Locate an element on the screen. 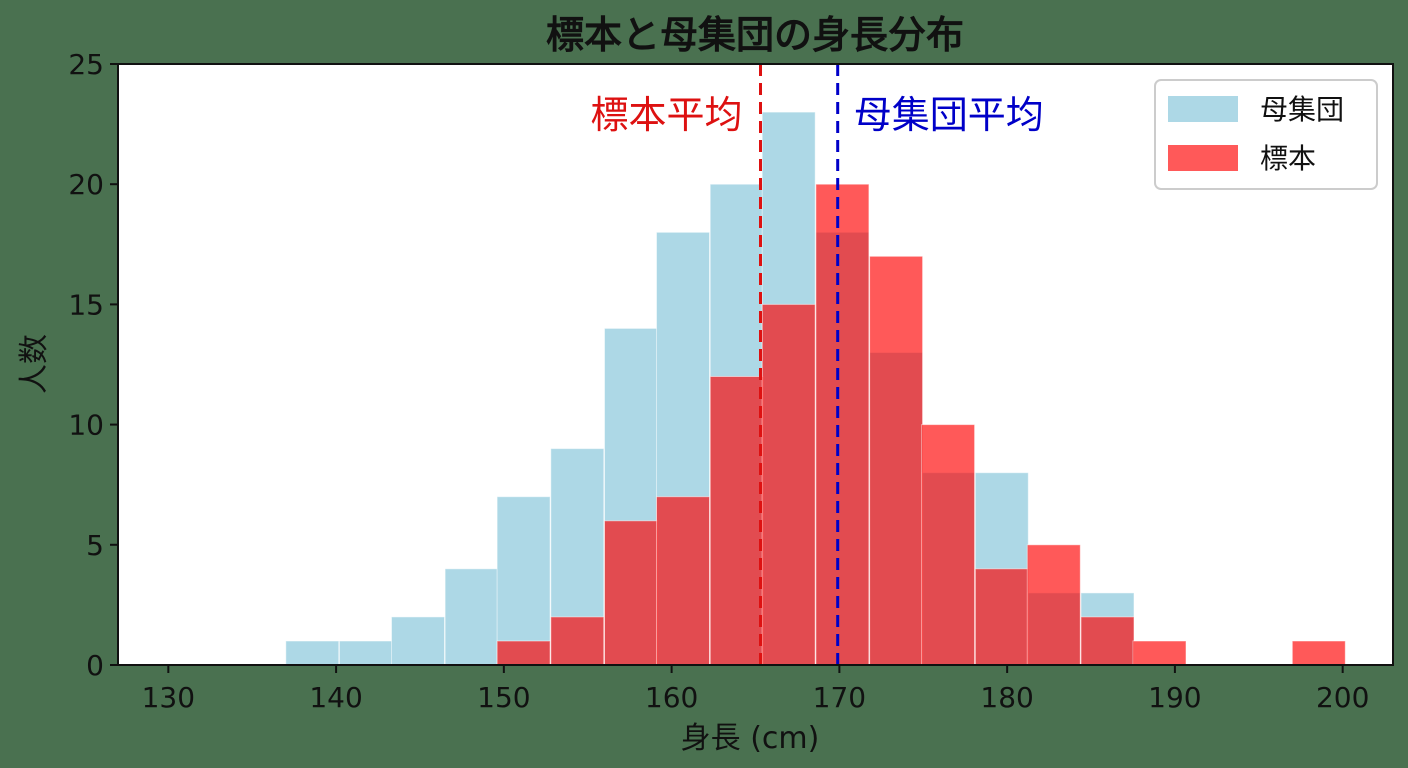 This screenshot has height=768, width=1408. x-tick-label: 170 is located at coordinates (839, 697).